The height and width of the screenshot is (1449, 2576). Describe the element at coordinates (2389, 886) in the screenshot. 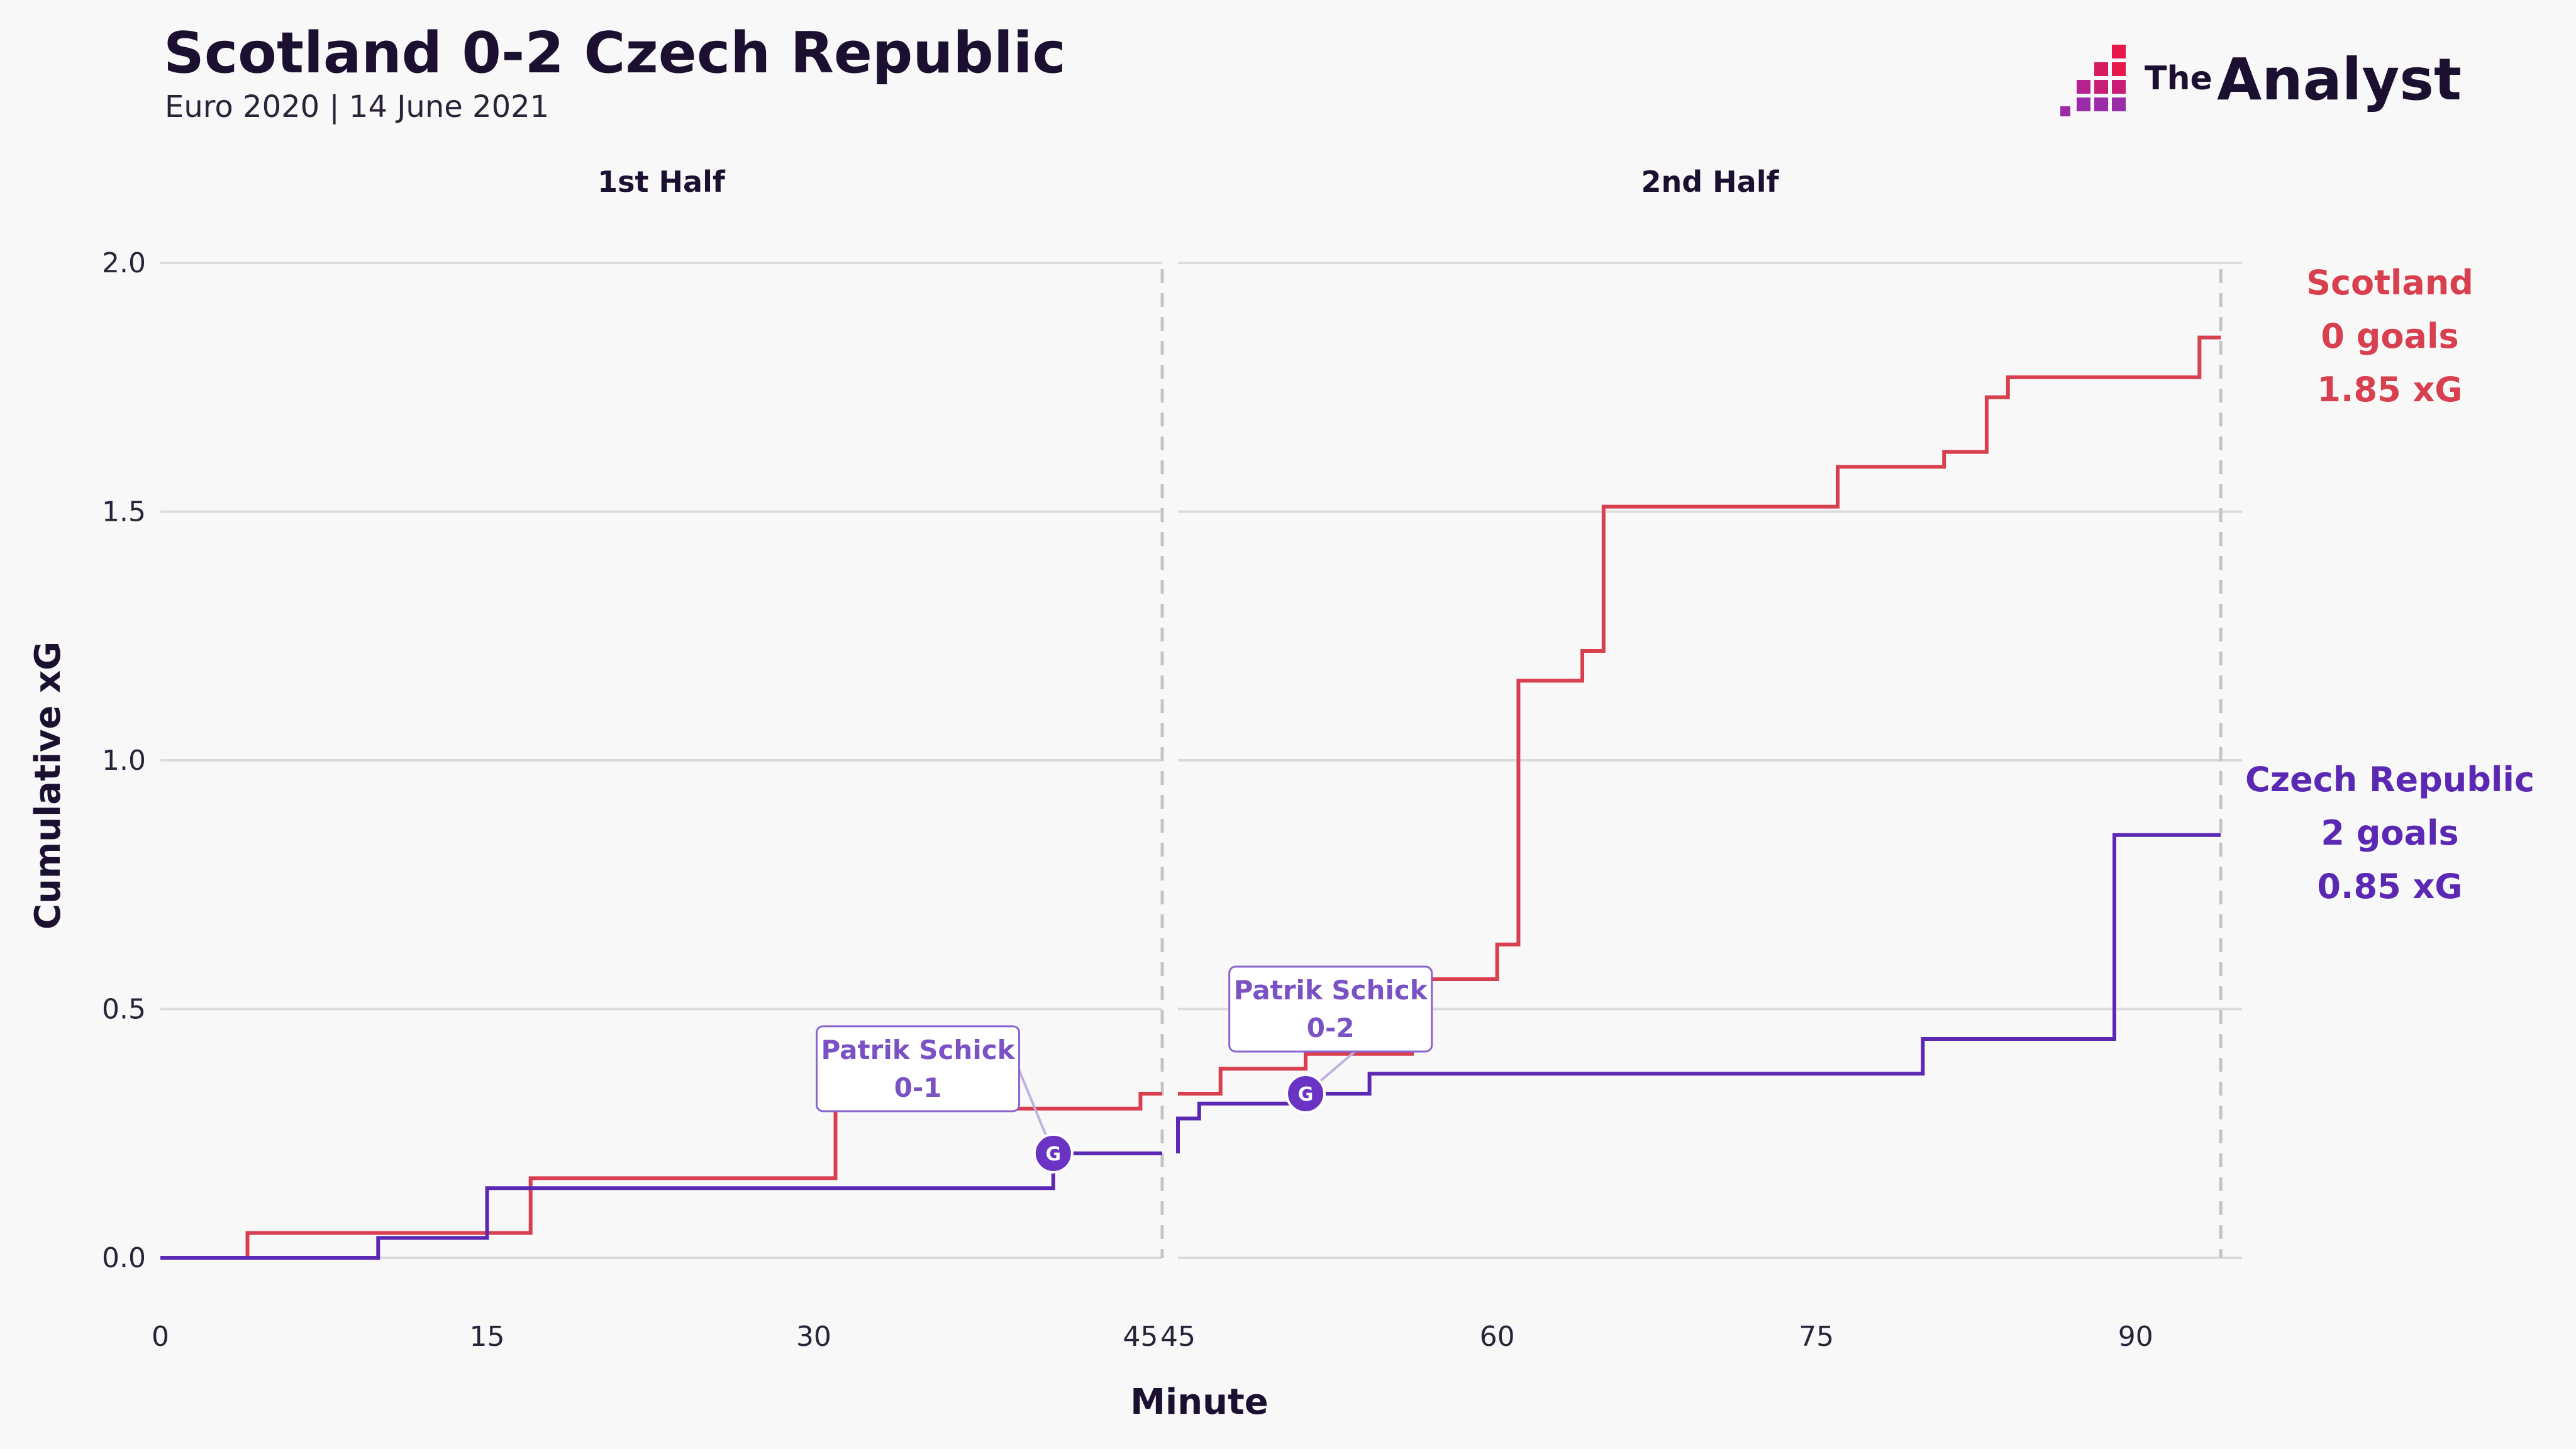

I see `team-xg-czech: 0.85 xG` at that location.